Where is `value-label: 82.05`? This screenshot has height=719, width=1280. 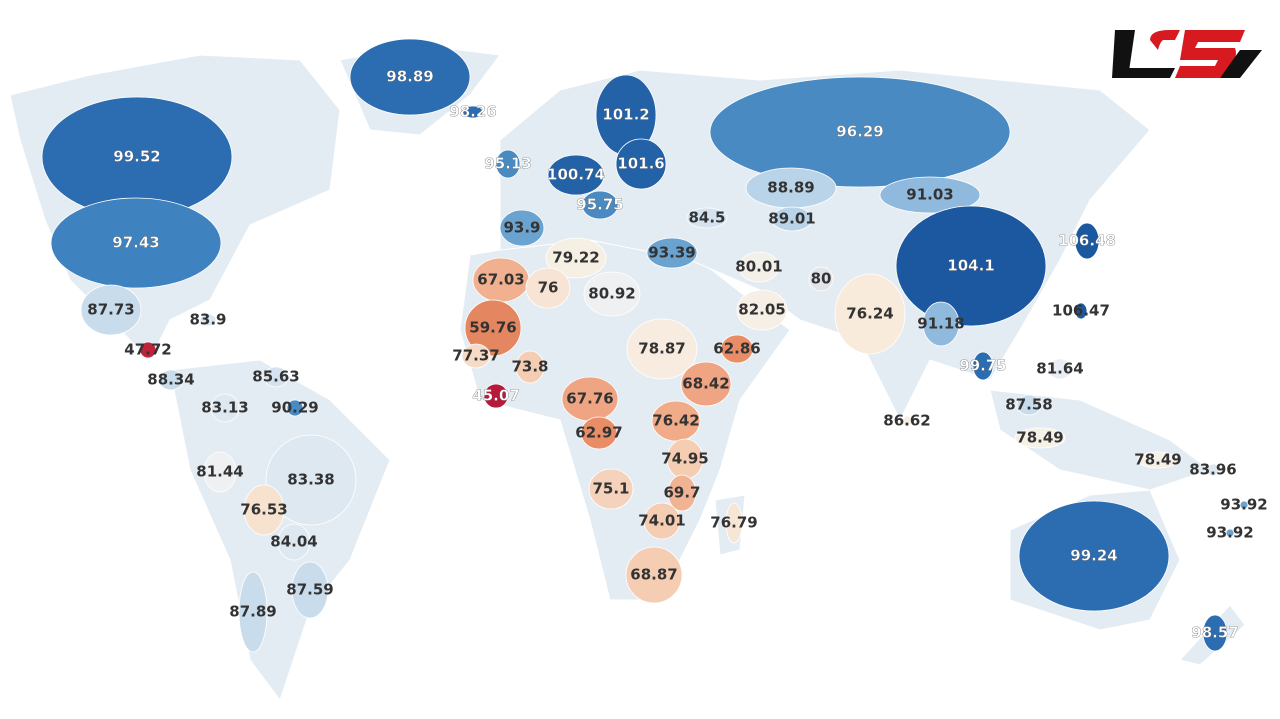 value-label: 82.05 is located at coordinates (761, 310).